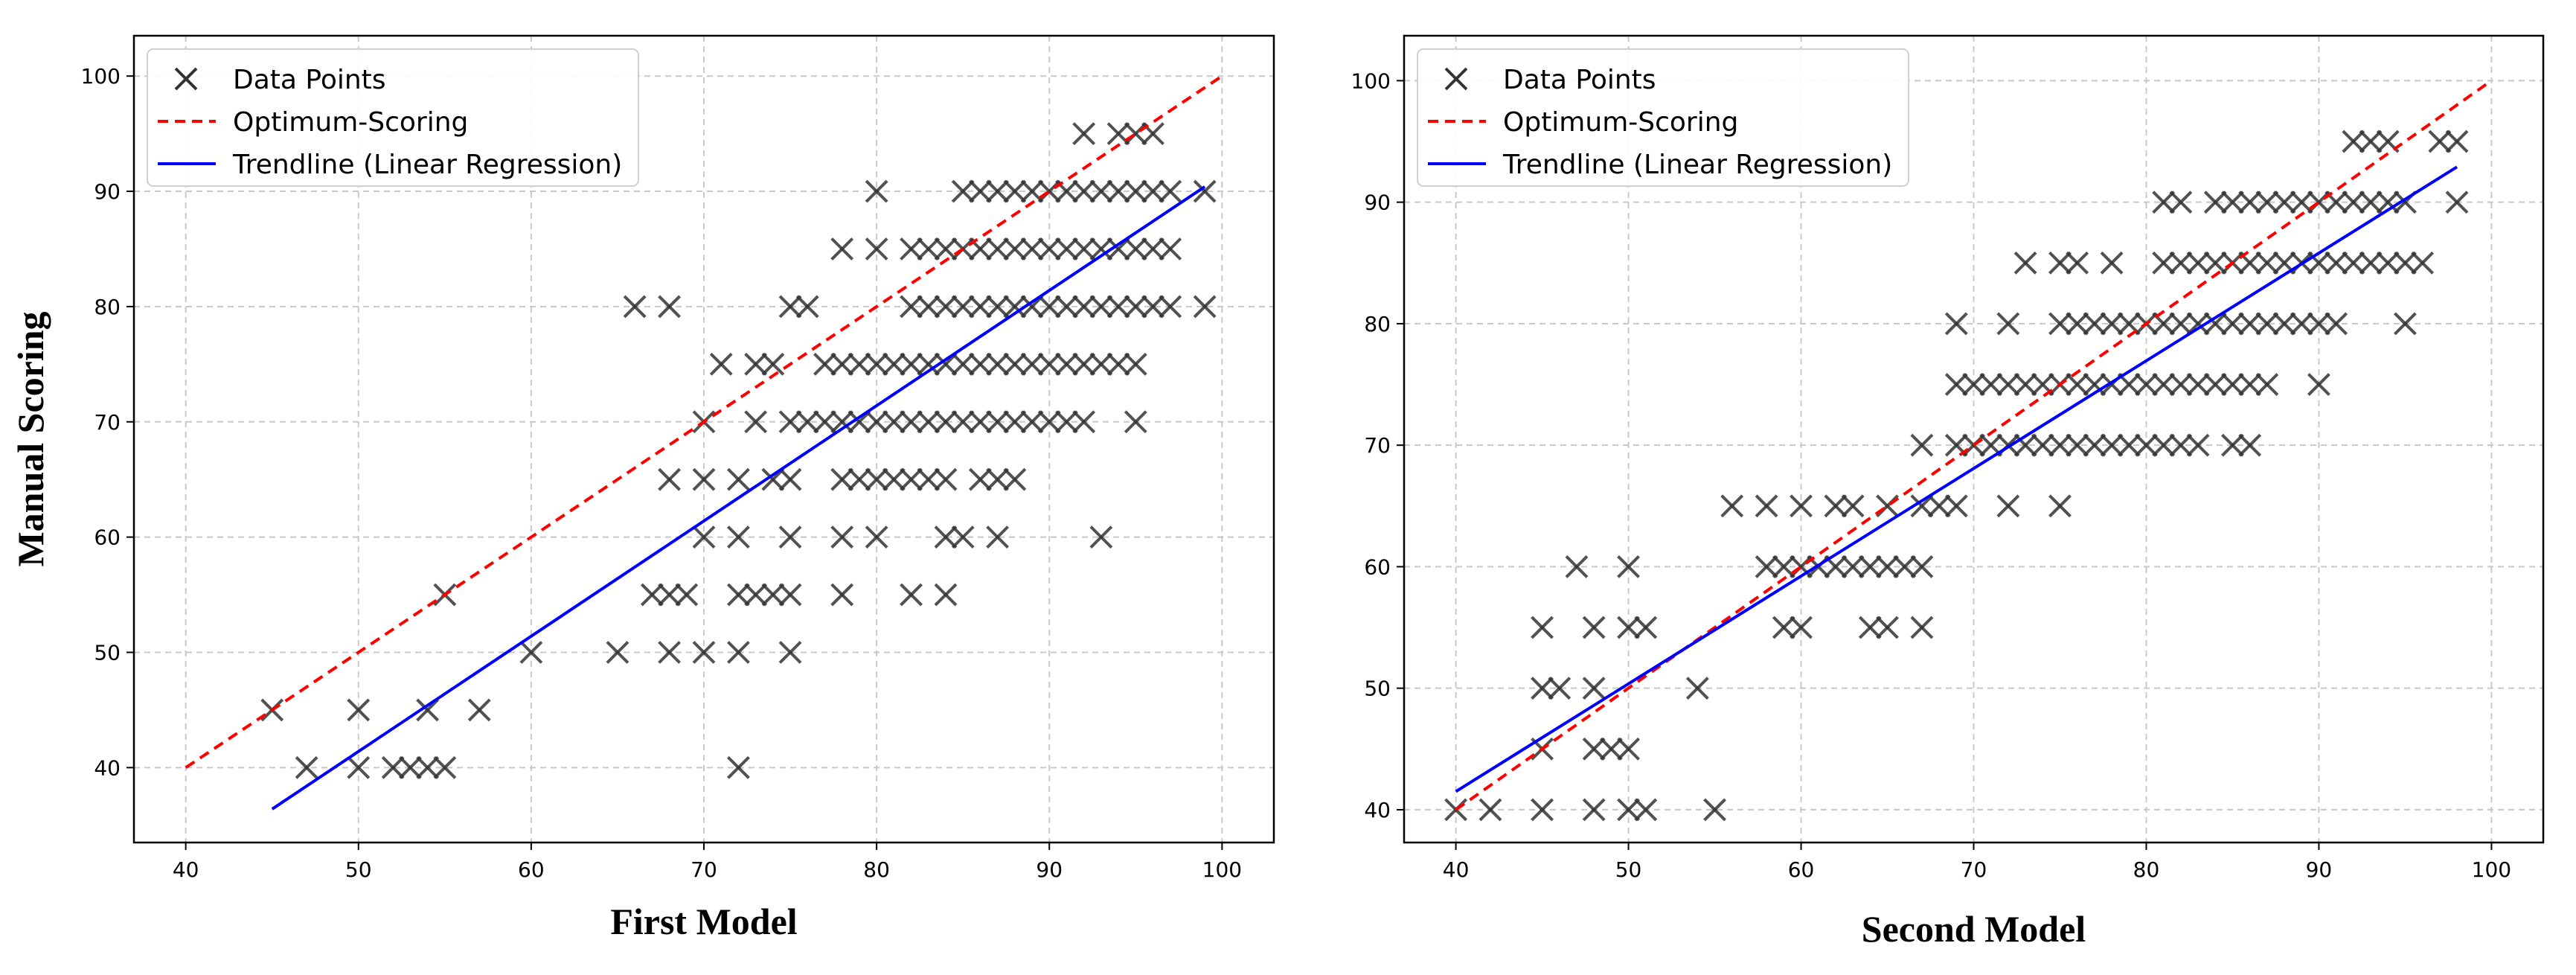  I want to click on x-tick-label: 40, so click(186, 869).